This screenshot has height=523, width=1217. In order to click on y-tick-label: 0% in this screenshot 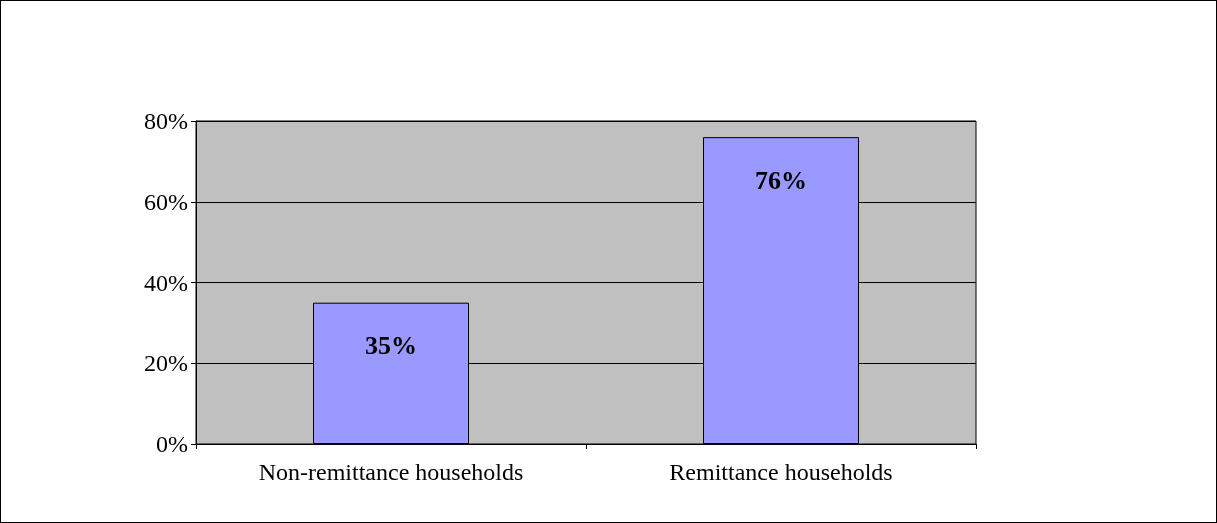, I will do `click(172, 444)`.